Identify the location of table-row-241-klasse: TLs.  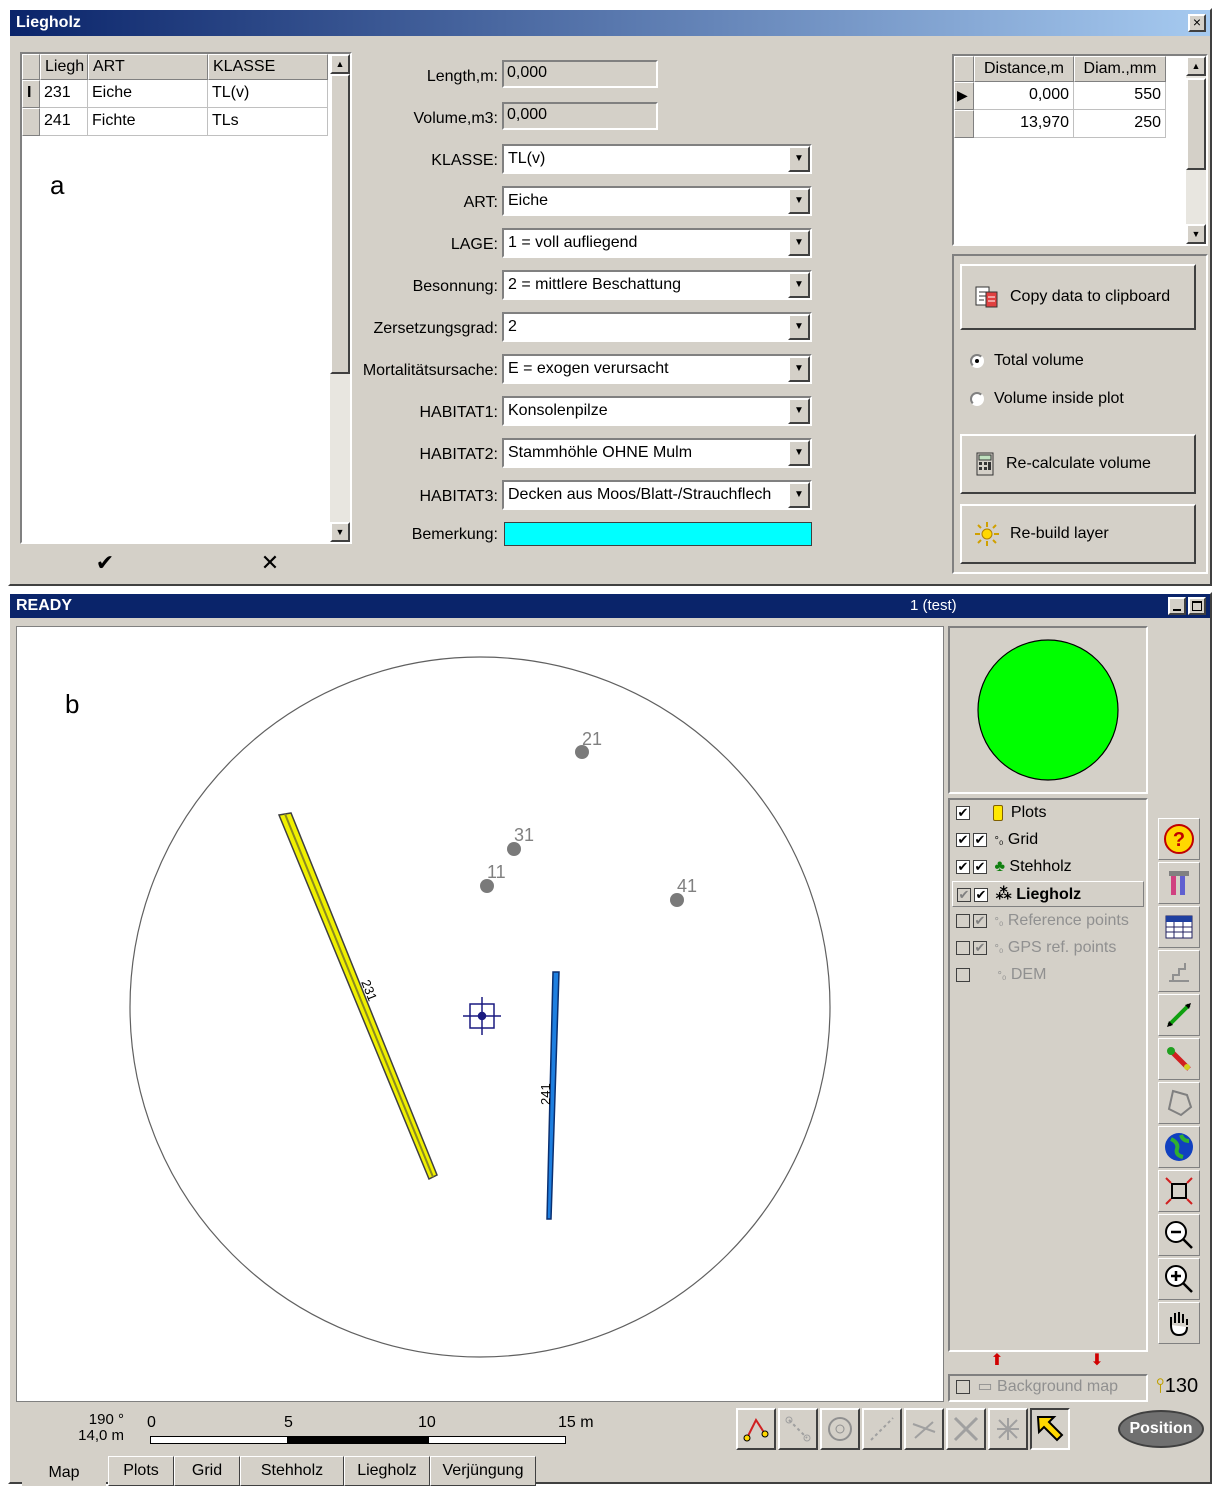
(268, 122).